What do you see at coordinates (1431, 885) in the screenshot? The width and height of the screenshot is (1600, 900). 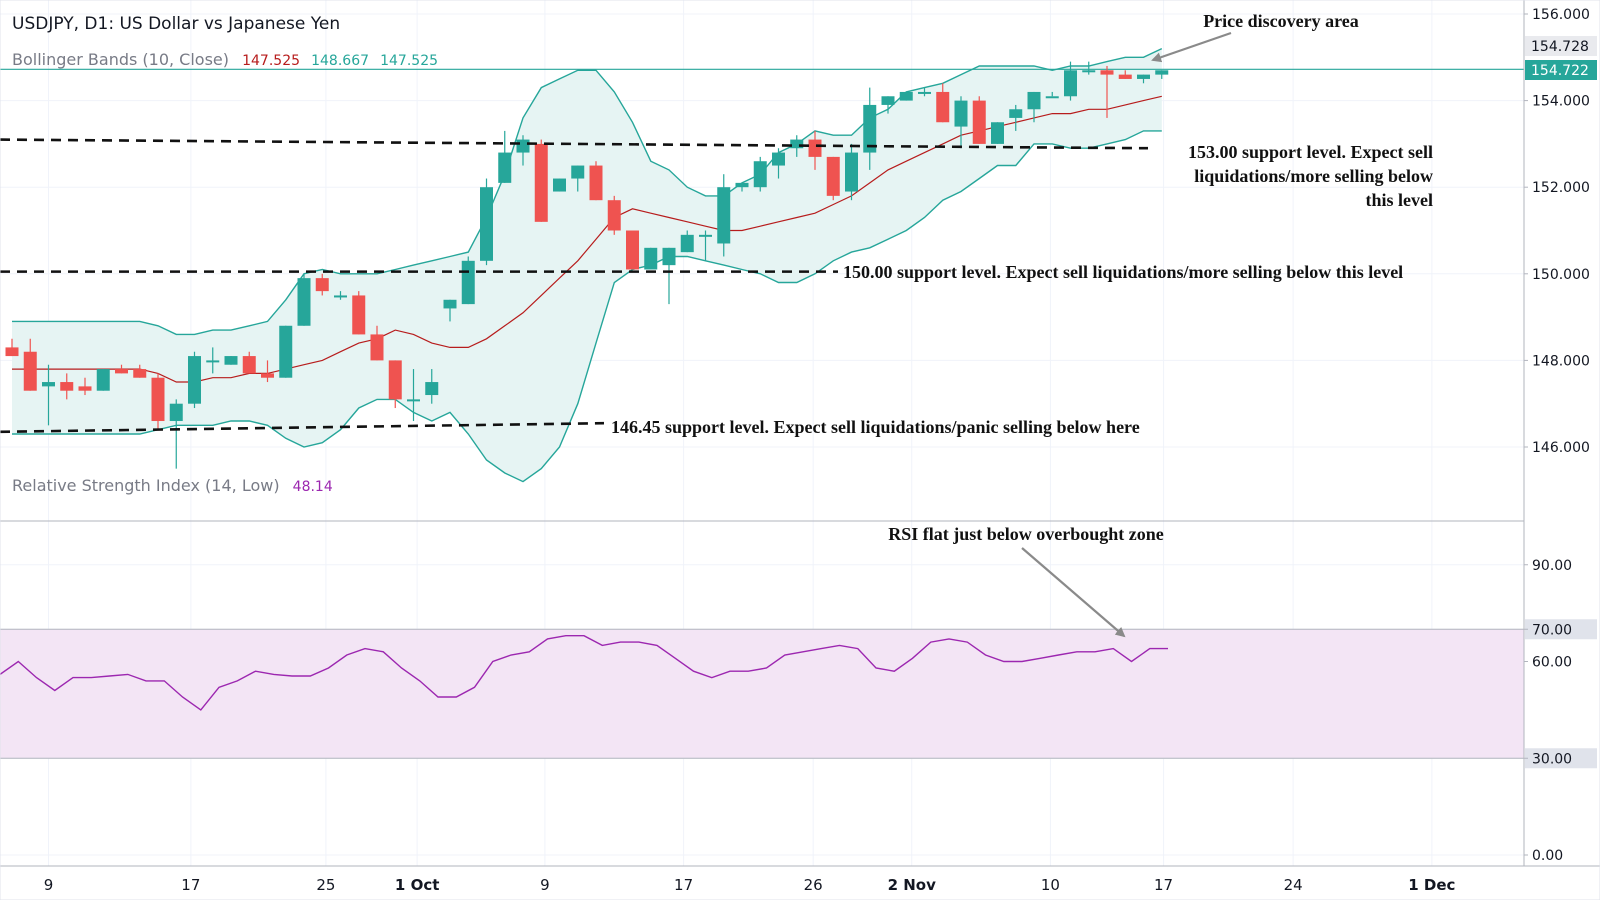 I see `date-tick-label: 1 Dec` at bounding box center [1431, 885].